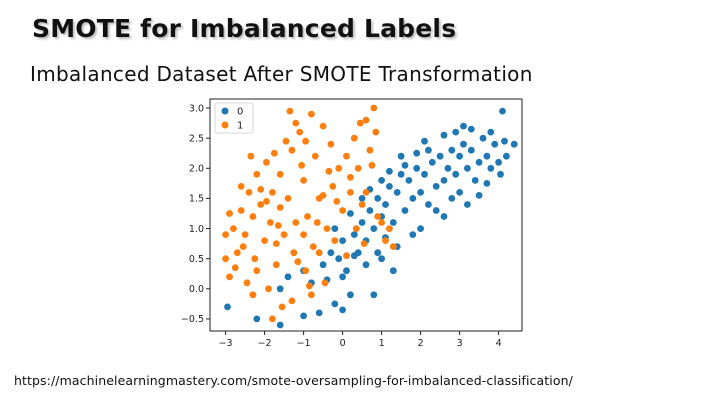 This screenshot has width=720, height=405. What do you see at coordinates (195, 214) in the screenshot?
I see `y-axis: −0.5 0.0 0.5 1.0 1.5 2.0 2.5 3.0` at bounding box center [195, 214].